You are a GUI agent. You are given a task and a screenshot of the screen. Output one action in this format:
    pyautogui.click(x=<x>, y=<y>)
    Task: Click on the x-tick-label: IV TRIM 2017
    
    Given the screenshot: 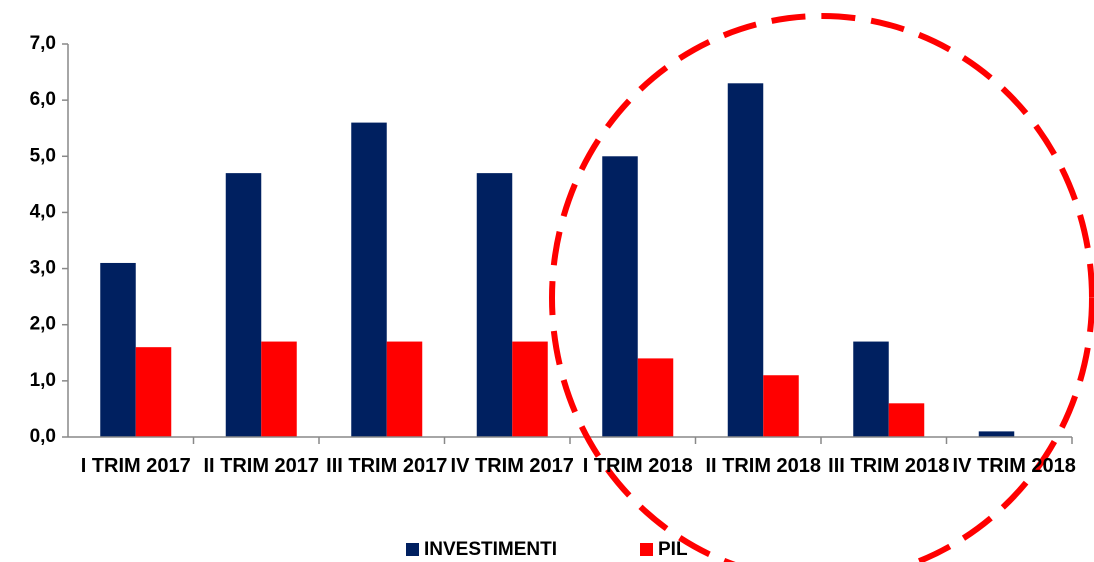 What is the action you would take?
    pyautogui.click(x=512, y=466)
    